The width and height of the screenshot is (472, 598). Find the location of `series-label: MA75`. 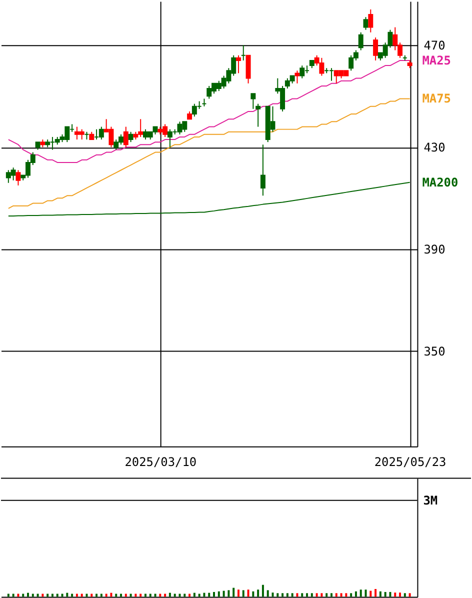

series-label: MA75 is located at coordinates (436, 99).